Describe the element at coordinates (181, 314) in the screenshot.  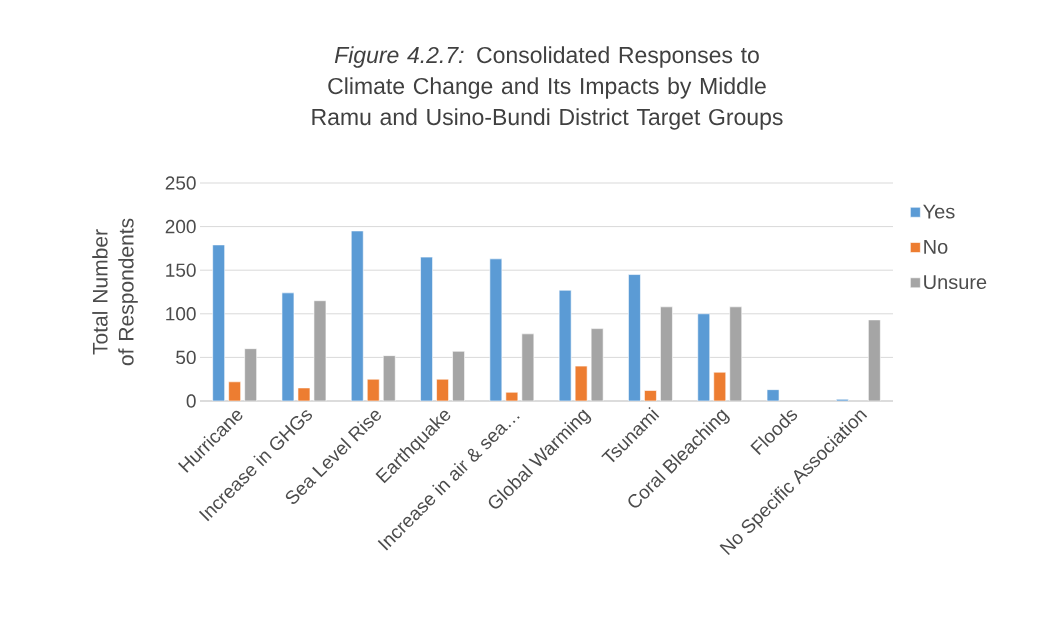
I see `y-tick-label: 100` at that location.